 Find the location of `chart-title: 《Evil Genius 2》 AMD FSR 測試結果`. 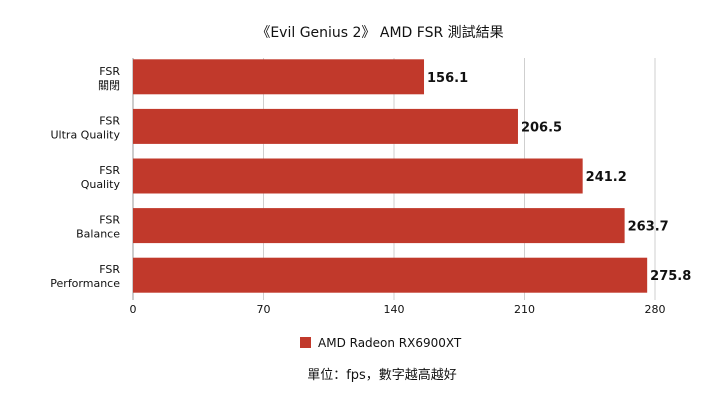

chart-title: 《Evil Genius 2》 AMD FSR 測試結果 is located at coordinates (379, 33).